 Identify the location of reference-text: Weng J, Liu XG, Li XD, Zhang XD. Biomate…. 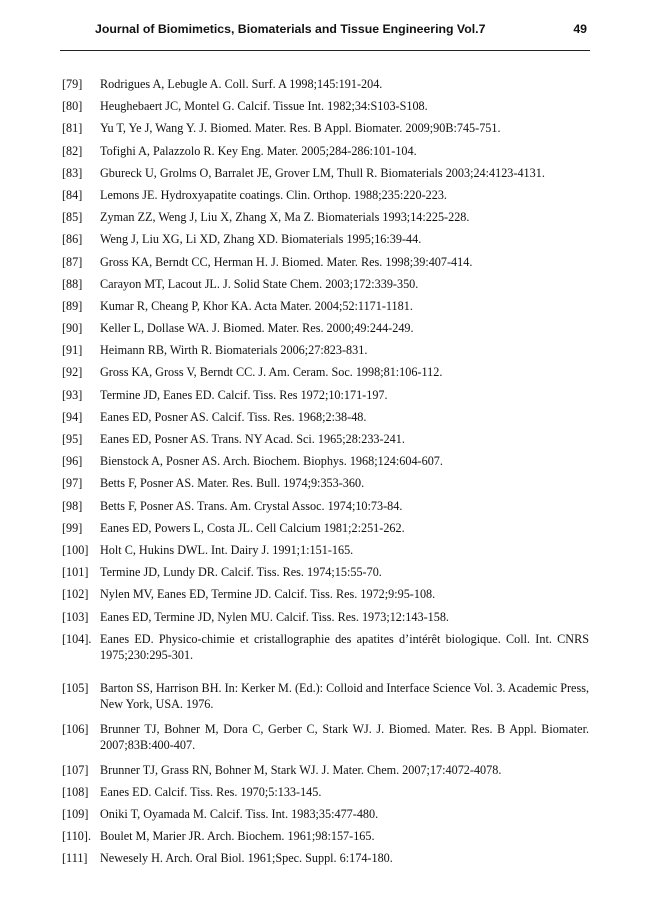
(261, 239).